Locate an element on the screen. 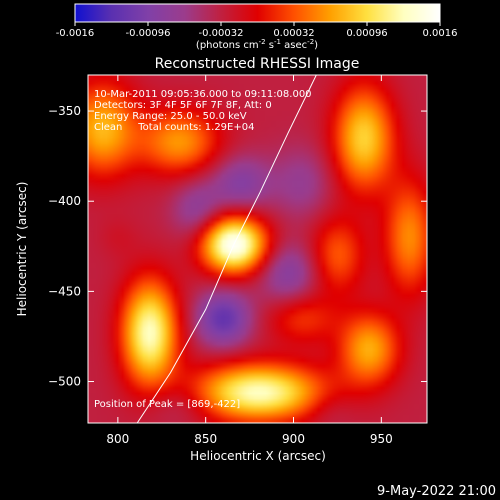 The height and width of the screenshot is (500, 500). peak-position-label: Position of Peak = [869,-422] is located at coordinates (167, 404).